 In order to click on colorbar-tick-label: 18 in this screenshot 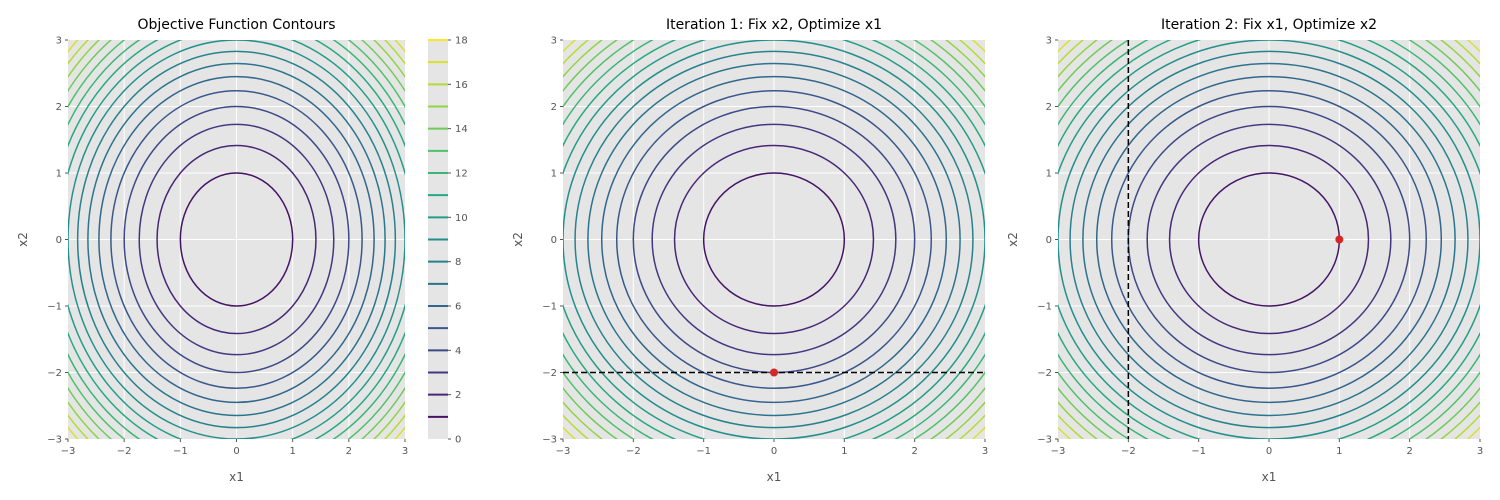, I will do `click(461, 41)`.